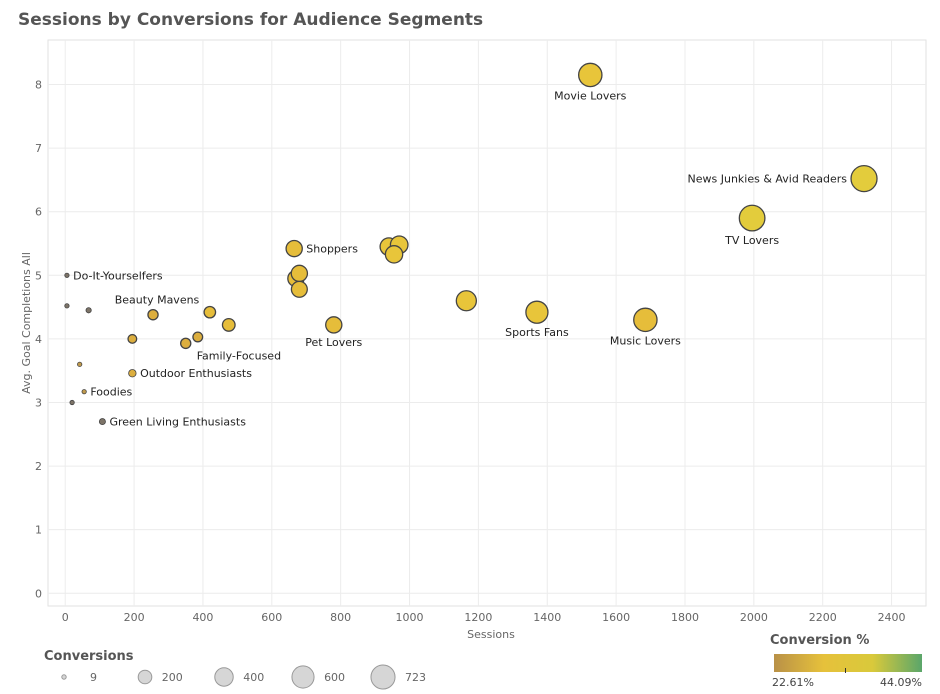 This screenshot has width=940, height=694. Describe the element at coordinates (415, 677) in the screenshot. I see `size-legend-label: 723` at that location.